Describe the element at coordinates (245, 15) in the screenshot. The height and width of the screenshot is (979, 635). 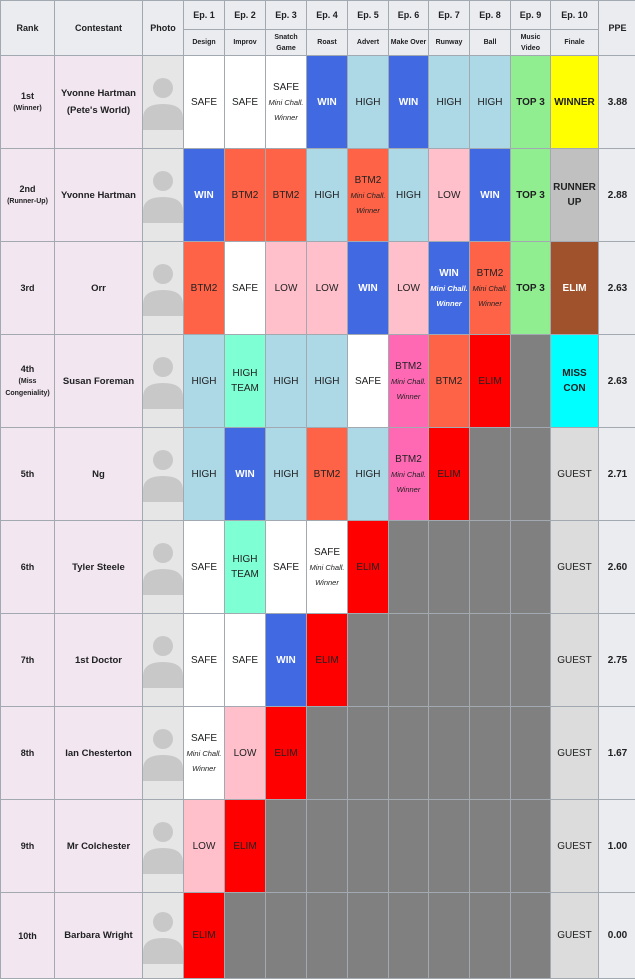
I see `episode-header: Ep. 2` at that location.